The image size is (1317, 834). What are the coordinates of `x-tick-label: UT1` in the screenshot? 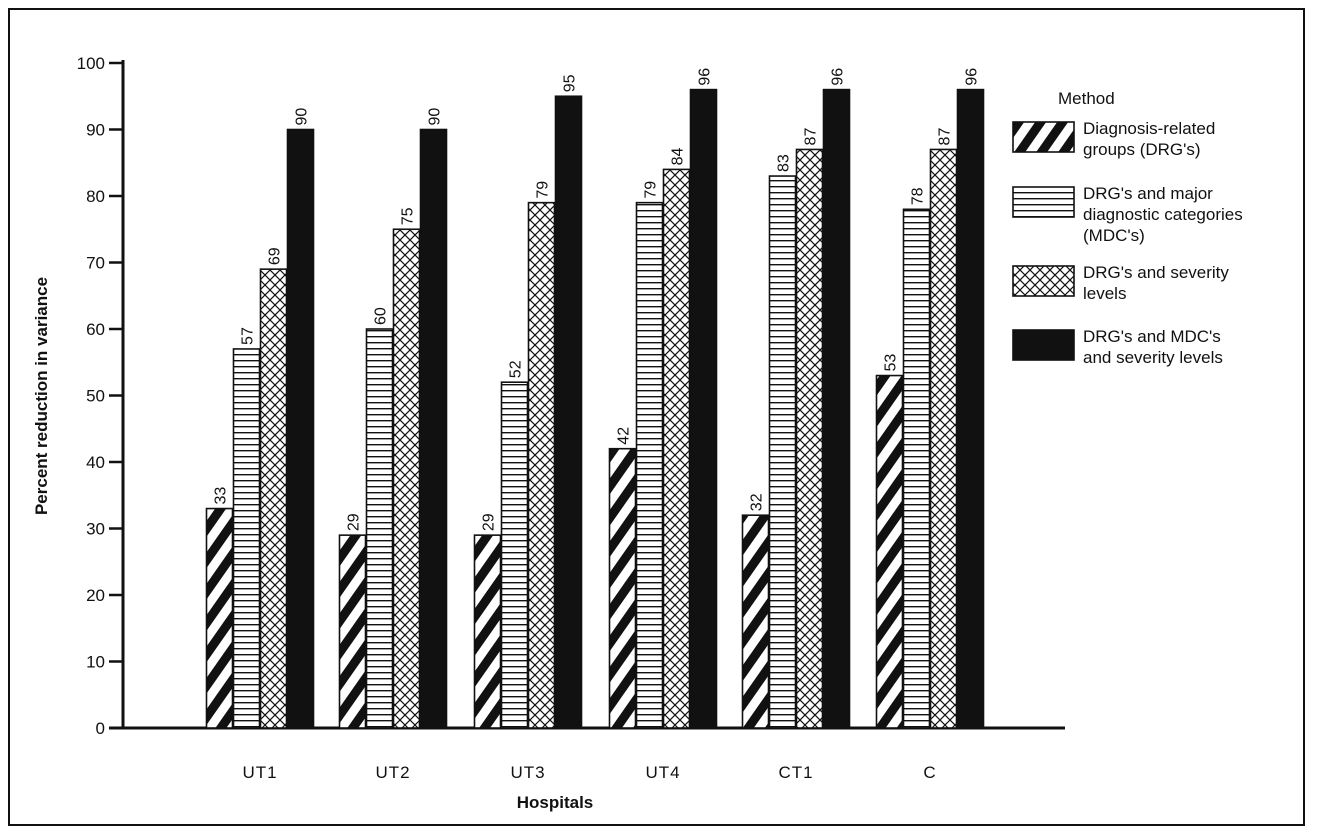 It's located at (259, 772).